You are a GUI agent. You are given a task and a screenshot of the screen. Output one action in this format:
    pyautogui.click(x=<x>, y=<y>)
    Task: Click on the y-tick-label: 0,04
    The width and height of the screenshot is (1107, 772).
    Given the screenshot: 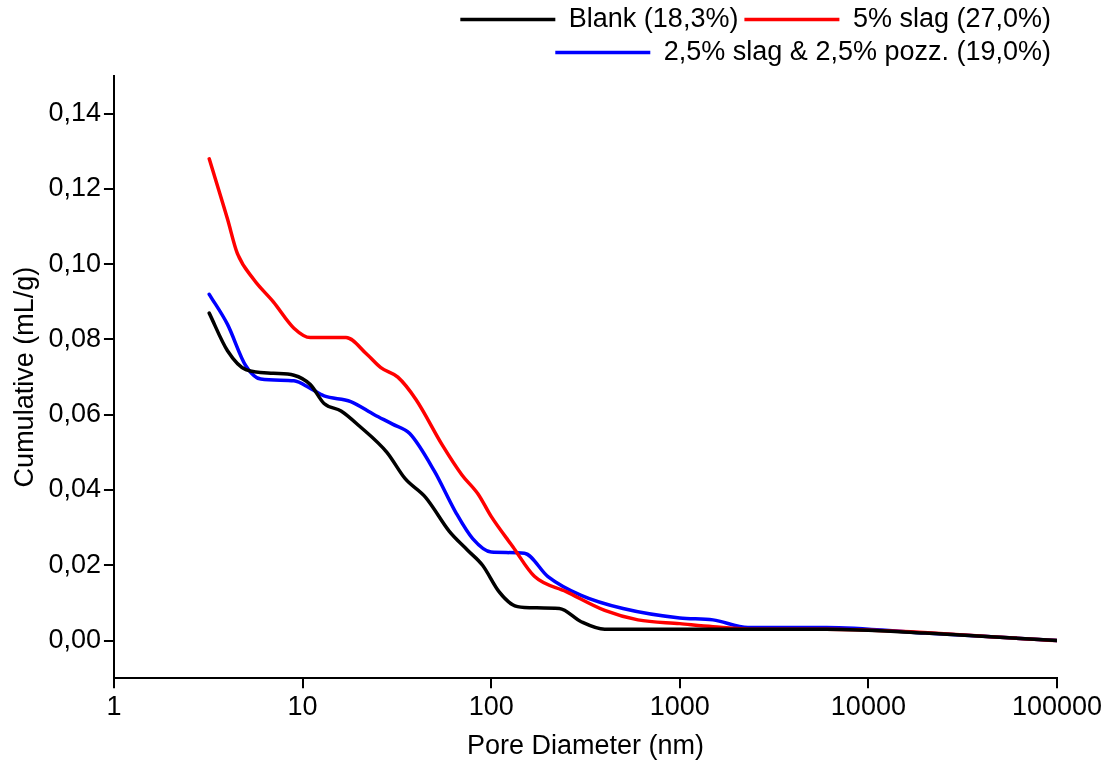 What is the action you would take?
    pyautogui.click(x=74, y=488)
    